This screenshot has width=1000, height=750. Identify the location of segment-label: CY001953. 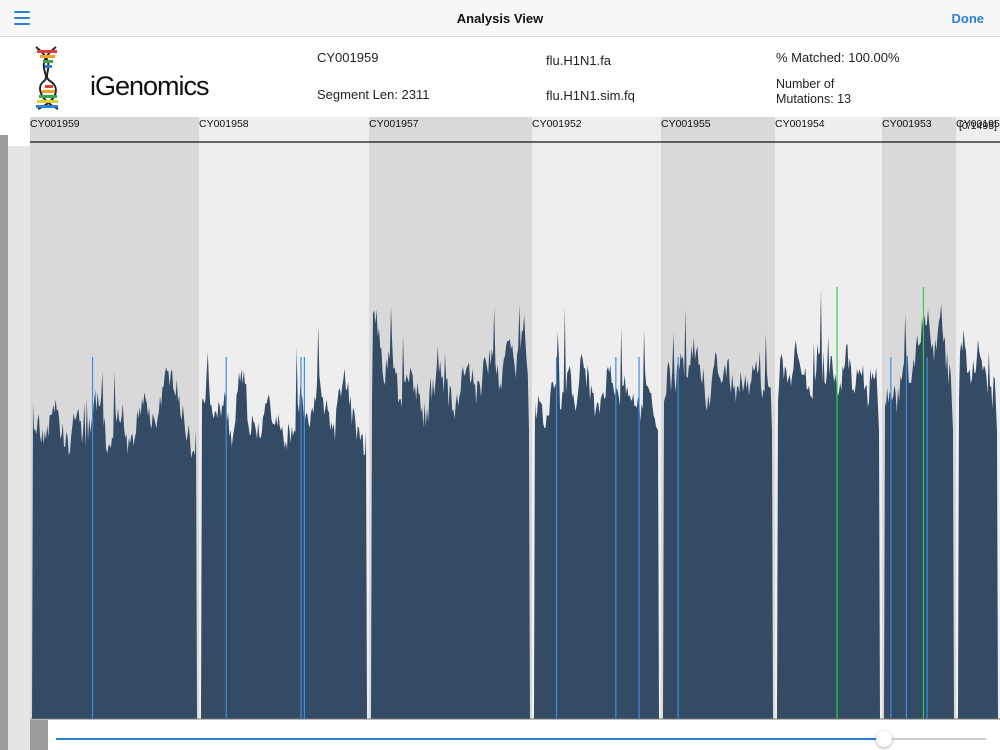
(907, 124).